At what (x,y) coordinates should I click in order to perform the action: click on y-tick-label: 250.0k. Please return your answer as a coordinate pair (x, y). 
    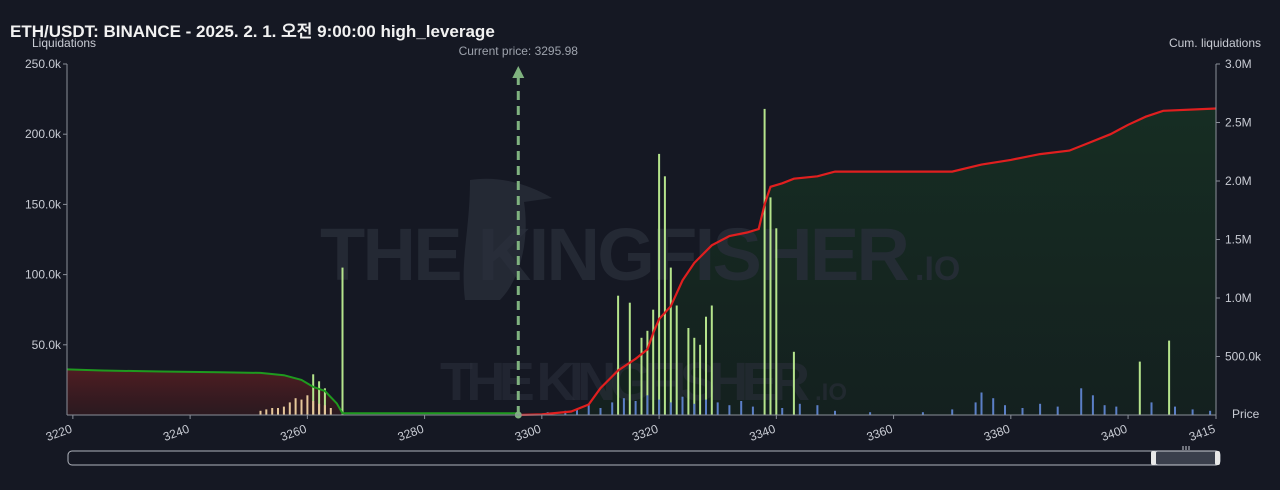
    Looking at the image, I should click on (43, 64).